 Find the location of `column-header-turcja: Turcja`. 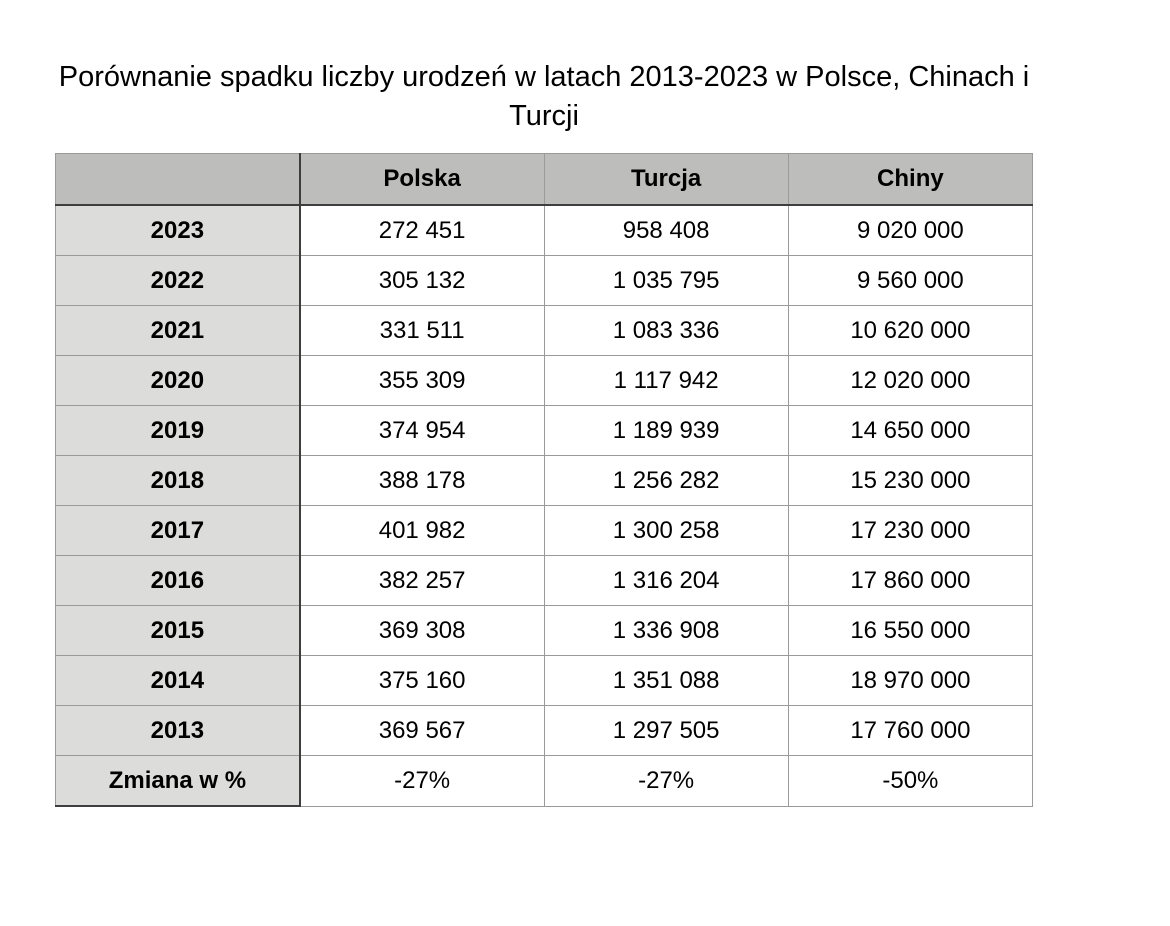

column-header-turcja: Turcja is located at coordinates (666, 179).